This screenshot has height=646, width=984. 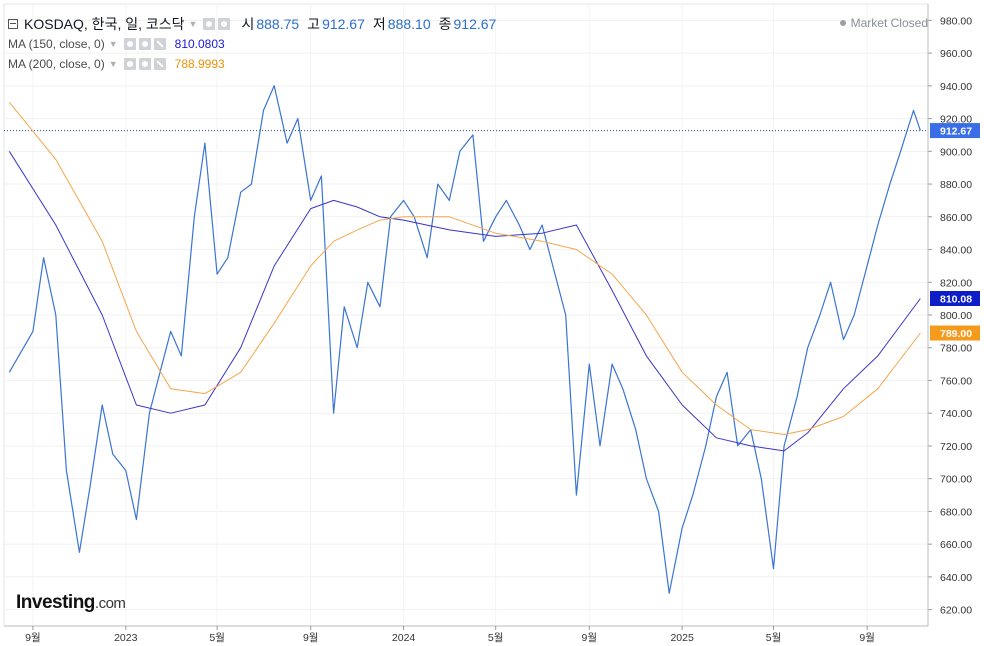 What do you see at coordinates (278, 24) in the screenshot?
I see `open-value: 888.75` at bounding box center [278, 24].